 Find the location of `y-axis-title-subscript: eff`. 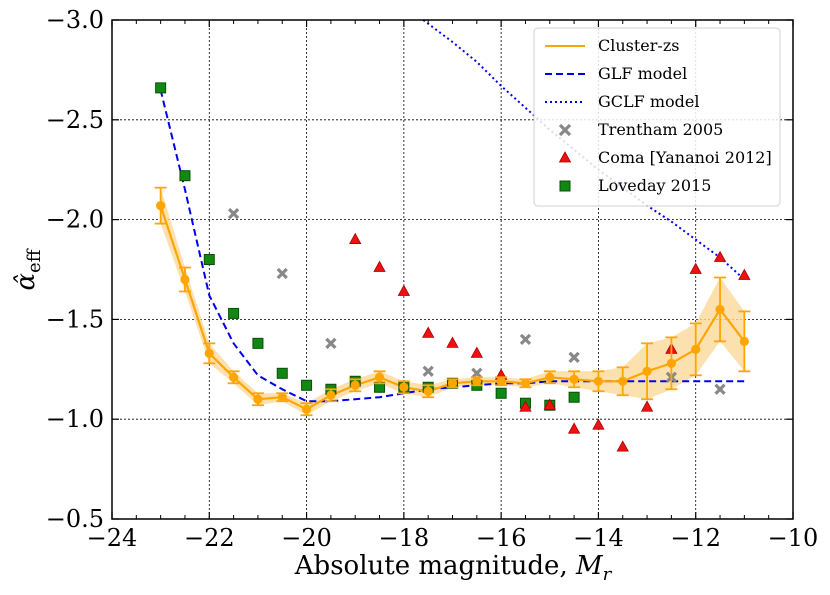

y-axis-title-subscript: eff is located at coordinates (34, 260).